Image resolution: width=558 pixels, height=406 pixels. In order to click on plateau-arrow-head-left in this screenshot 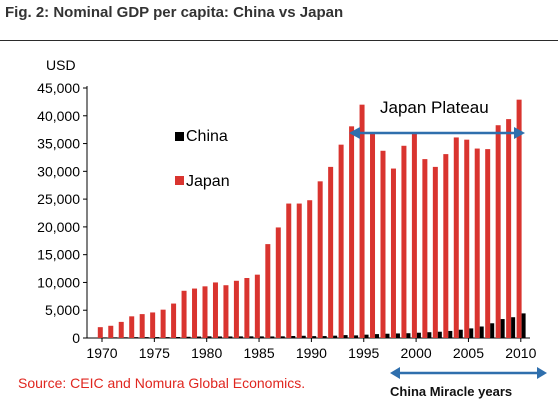, I will do `click(354, 133)`.